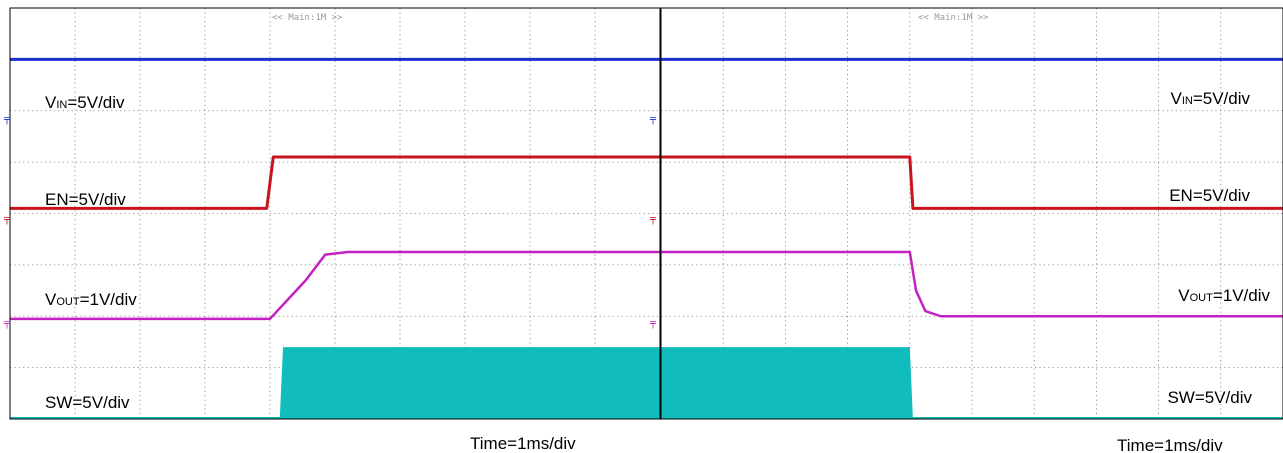  What do you see at coordinates (85, 102) in the screenshot?
I see `label-vin-left: VIN=5V/div` at bounding box center [85, 102].